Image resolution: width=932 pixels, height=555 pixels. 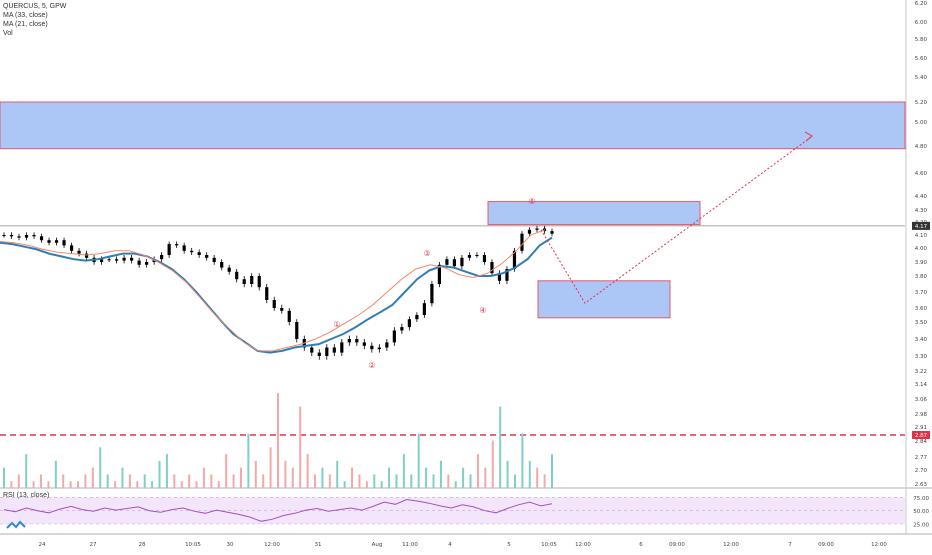 I want to click on current-price-label: 4.17, so click(x=921, y=227).